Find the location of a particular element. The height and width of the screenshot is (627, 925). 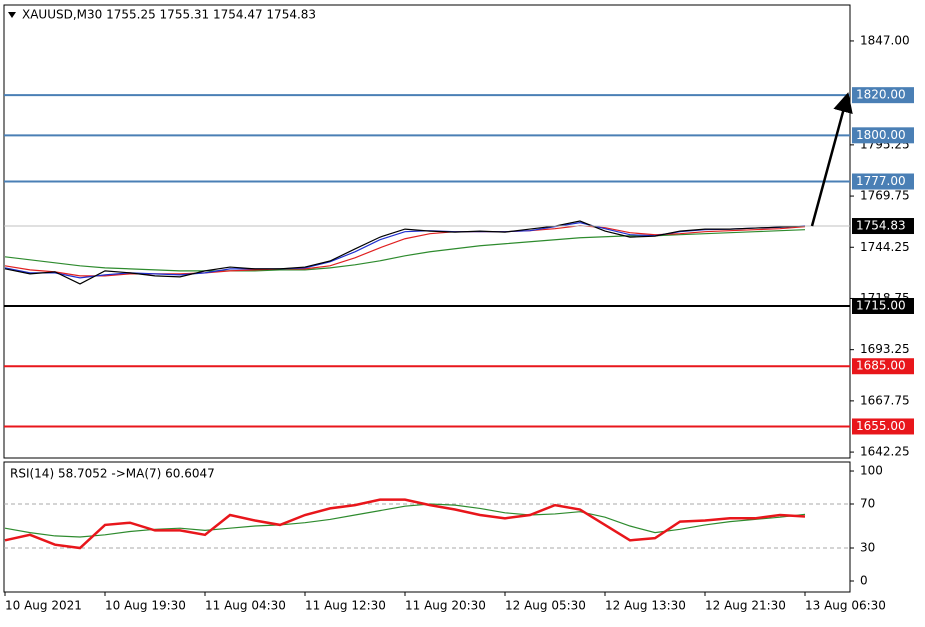

level-label: 1685.00 is located at coordinates (881, 366).